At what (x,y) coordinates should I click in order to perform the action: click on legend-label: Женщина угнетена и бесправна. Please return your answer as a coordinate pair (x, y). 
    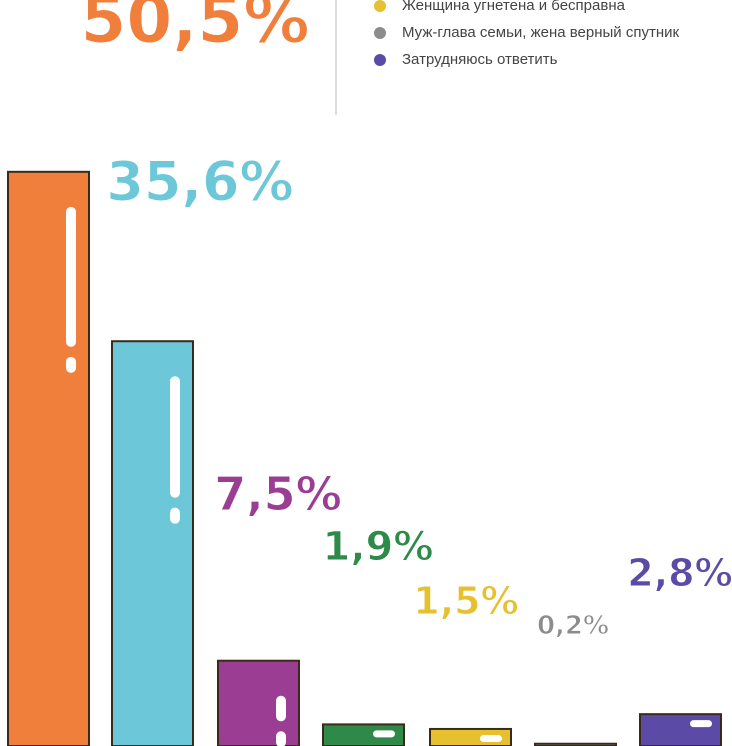
    Looking at the image, I should click on (513, 7).